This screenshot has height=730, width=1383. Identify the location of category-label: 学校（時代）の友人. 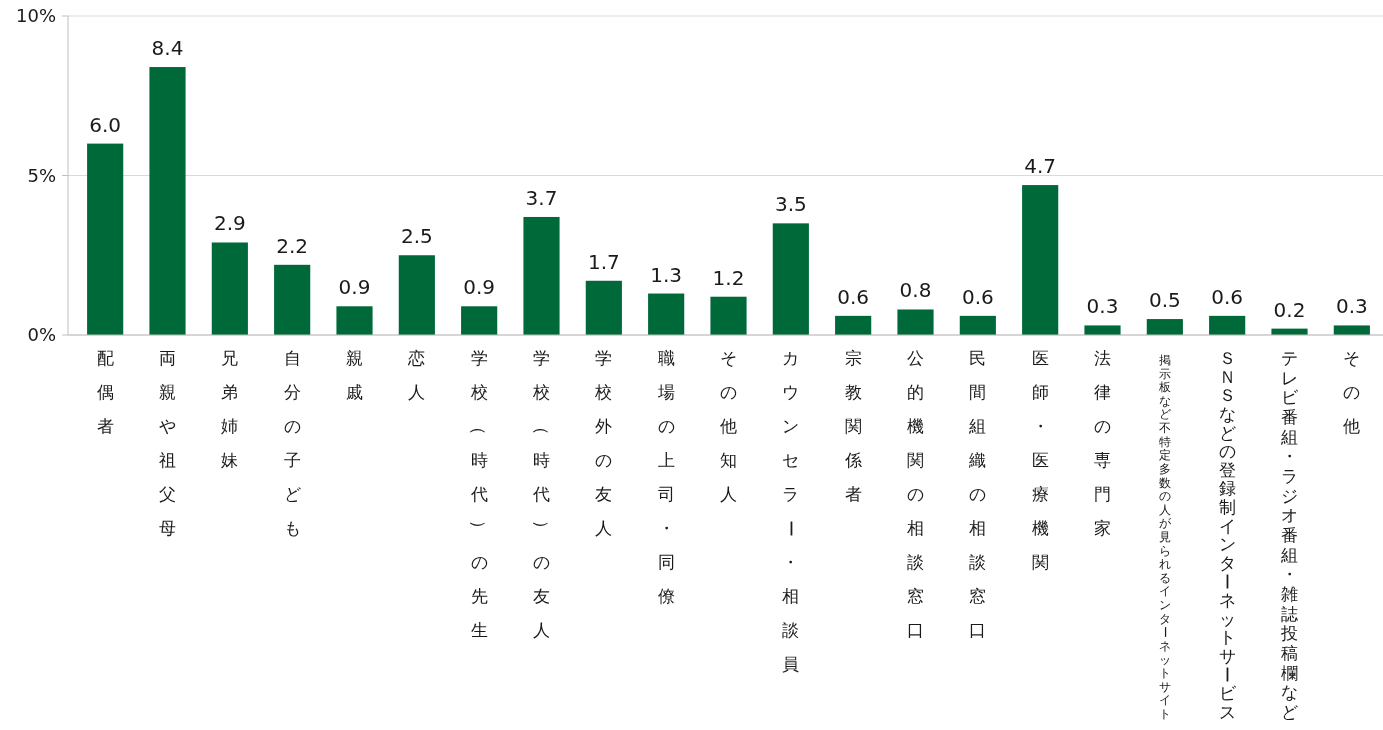
(541, 494).